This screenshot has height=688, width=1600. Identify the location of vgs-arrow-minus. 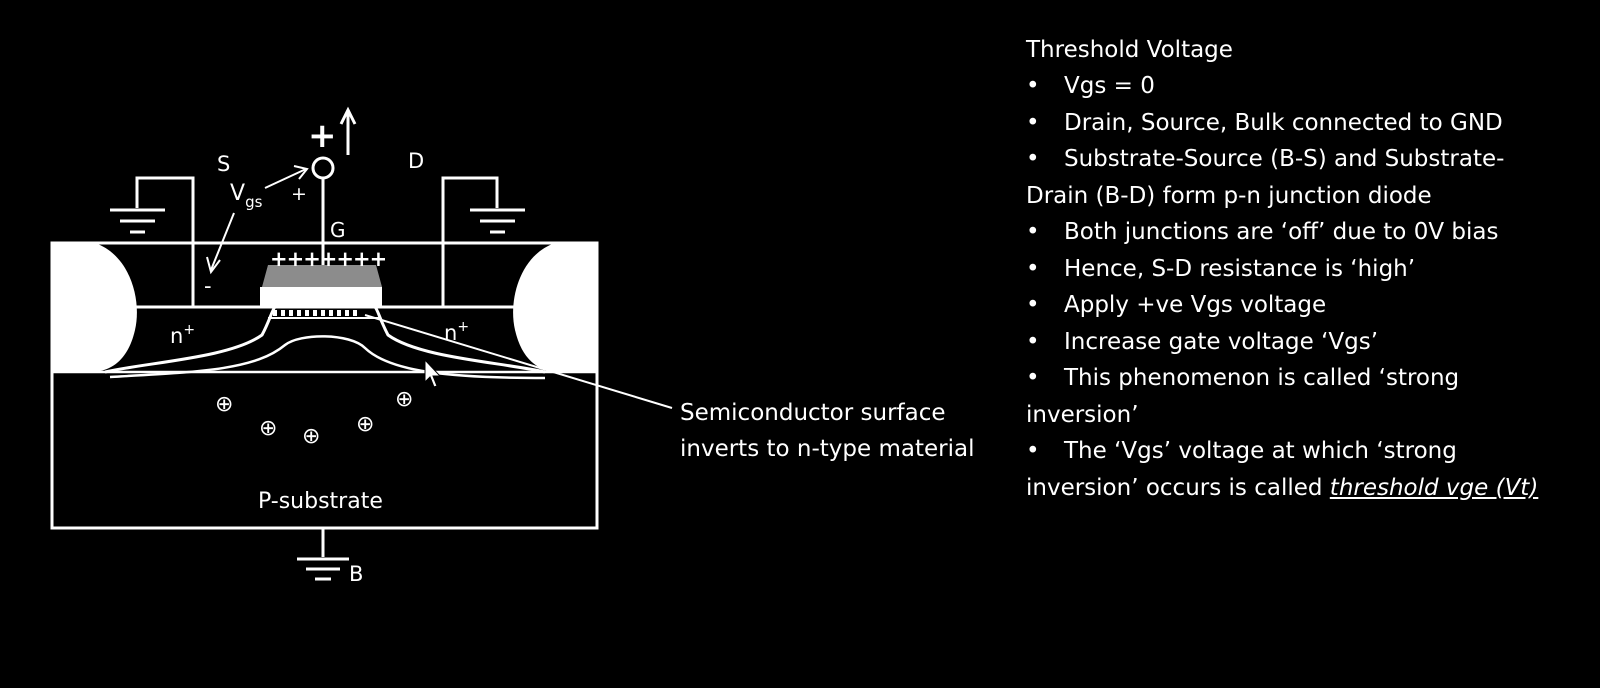
(222, 241).